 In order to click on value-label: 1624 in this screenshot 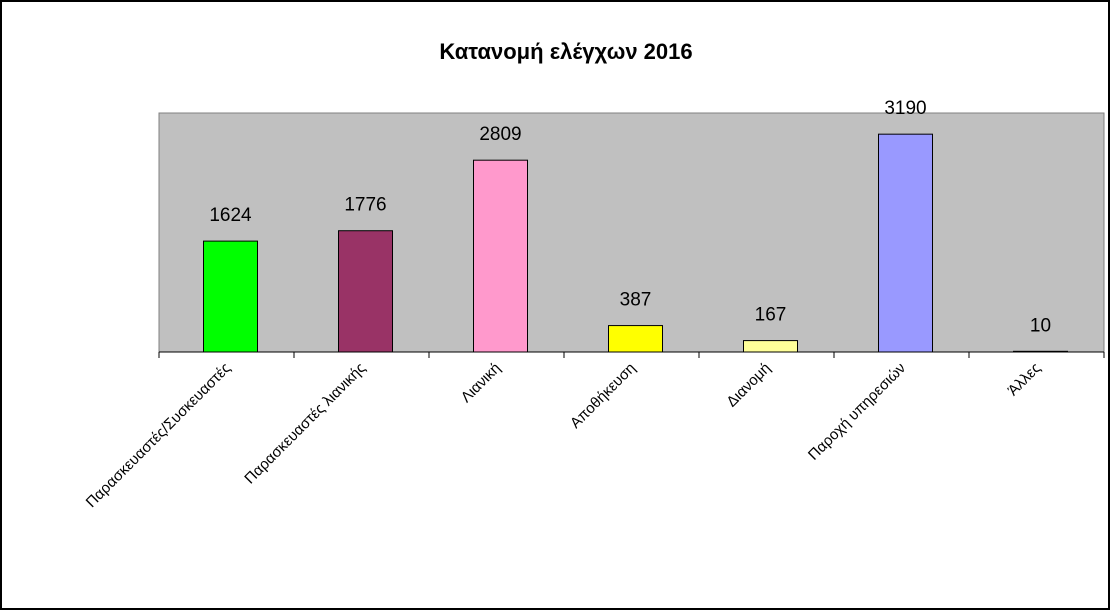, I will do `click(230, 215)`.